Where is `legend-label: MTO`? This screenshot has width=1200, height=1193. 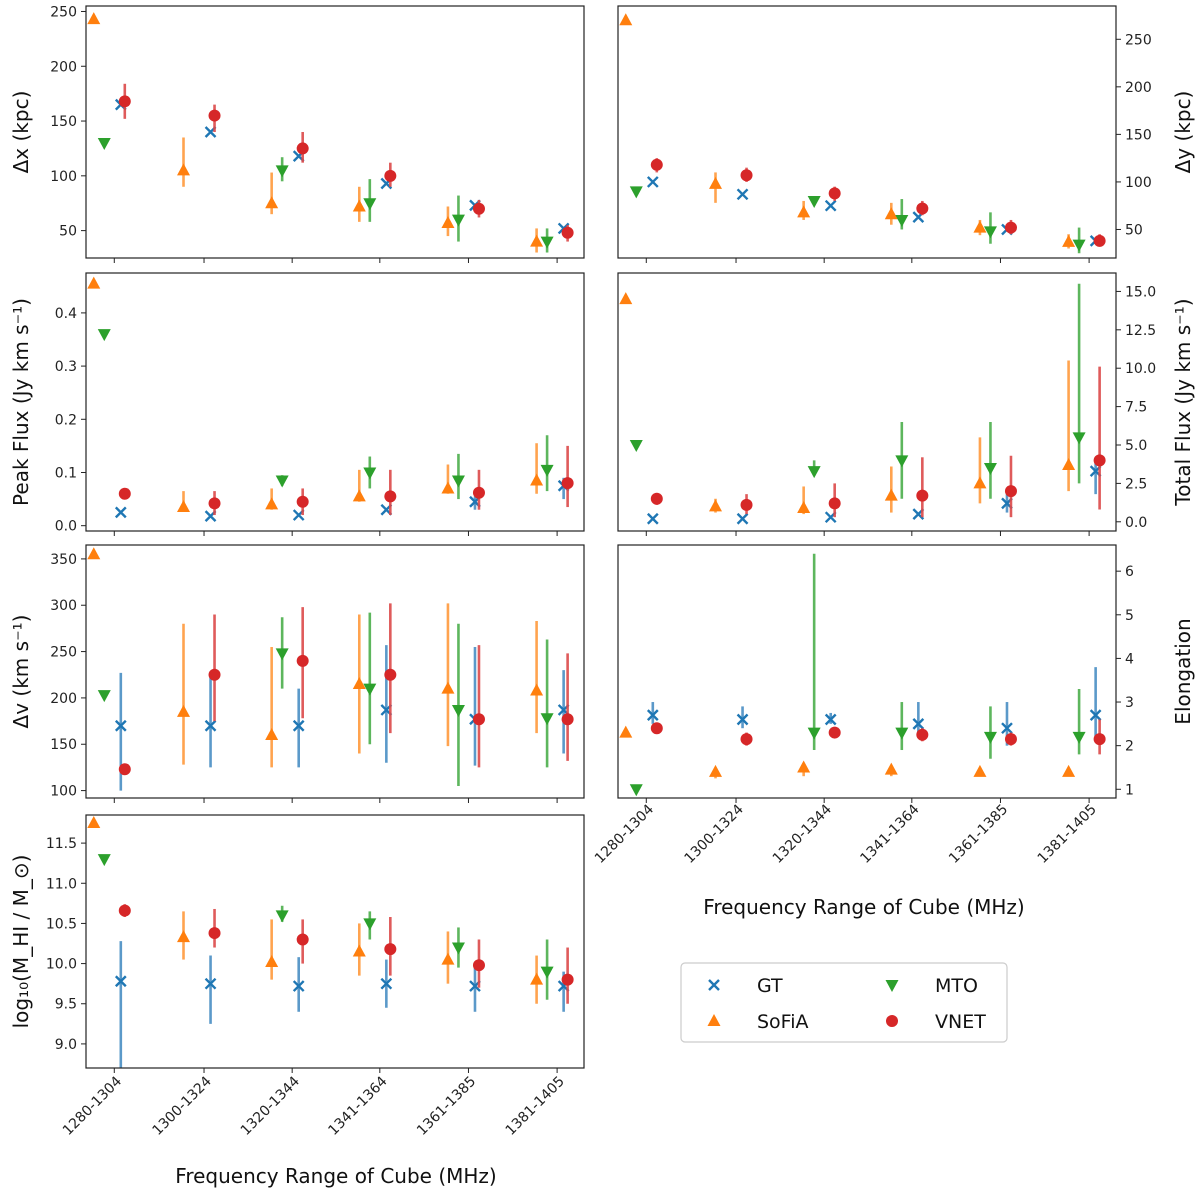
legend-label: MTO is located at coordinates (956, 986).